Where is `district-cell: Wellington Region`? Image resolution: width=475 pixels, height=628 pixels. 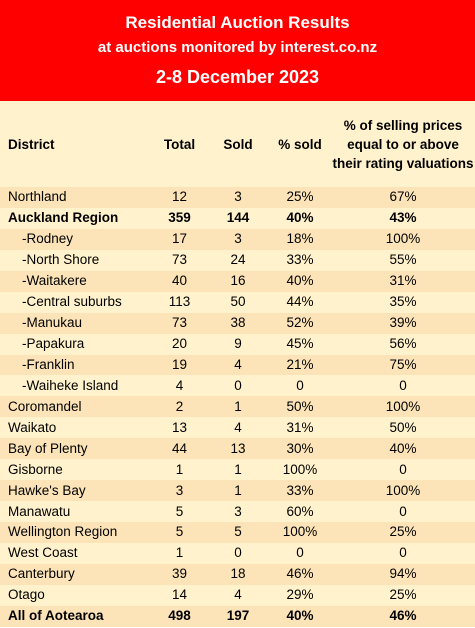
district-cell: Wellington Region is located at coordinates (63, 532).